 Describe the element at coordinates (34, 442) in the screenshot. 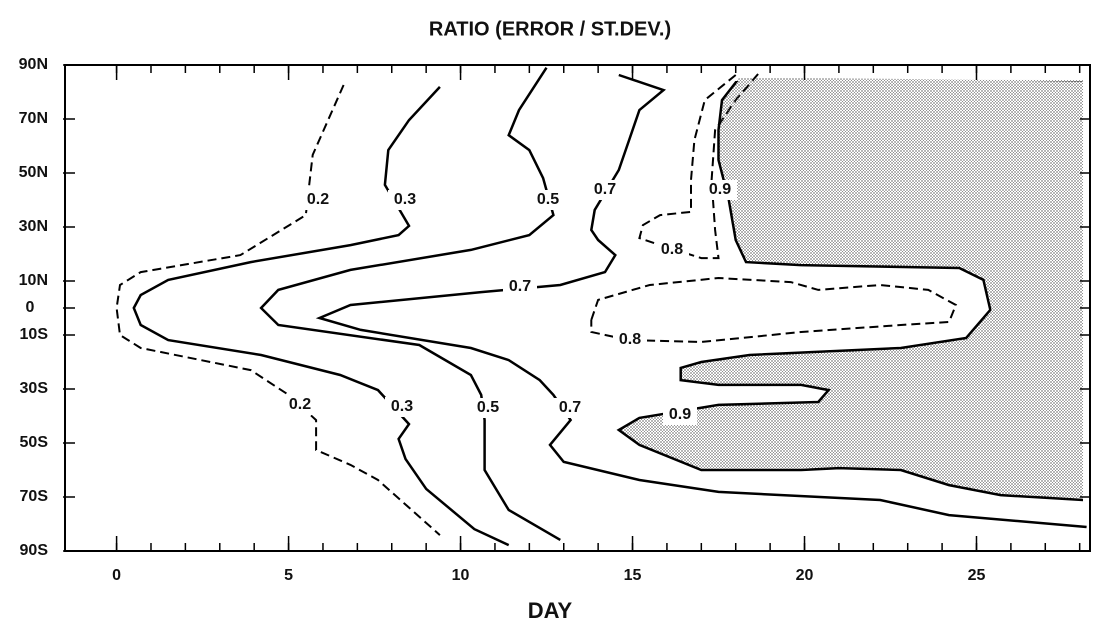

I see `y-tick-label: 50S` at that location.